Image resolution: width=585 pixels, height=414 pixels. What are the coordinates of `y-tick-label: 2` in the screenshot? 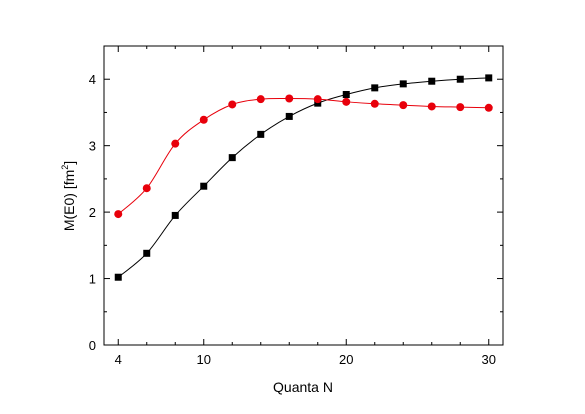 It's located at (92, 212).